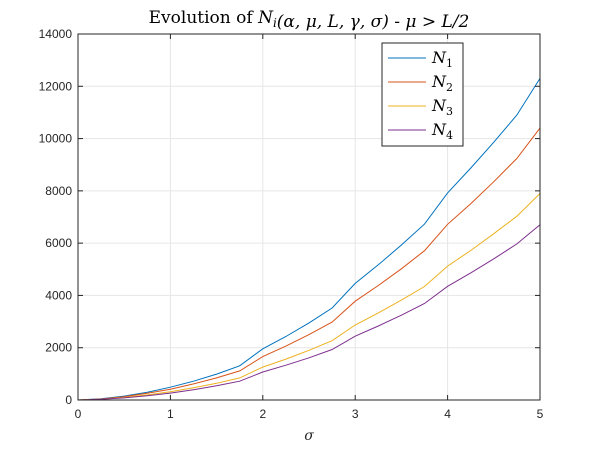  What do you see at coordinates (309, 436) in the screenshot?
I see `x-axis-label: σ` at bounding box center [309, 436].